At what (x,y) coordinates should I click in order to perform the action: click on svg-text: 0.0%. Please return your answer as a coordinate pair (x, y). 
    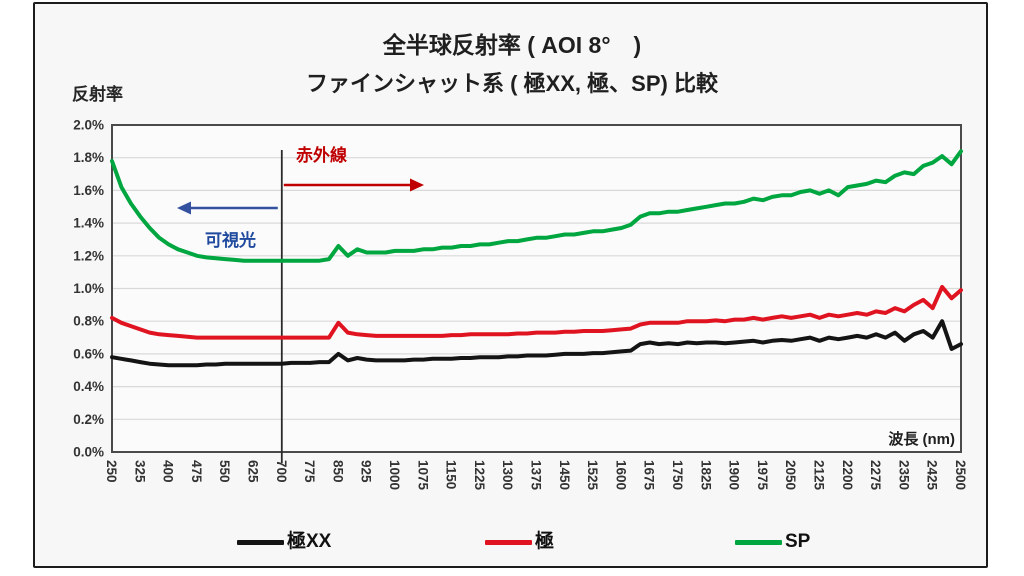
    Looking at the image, I should click on (88, 452).